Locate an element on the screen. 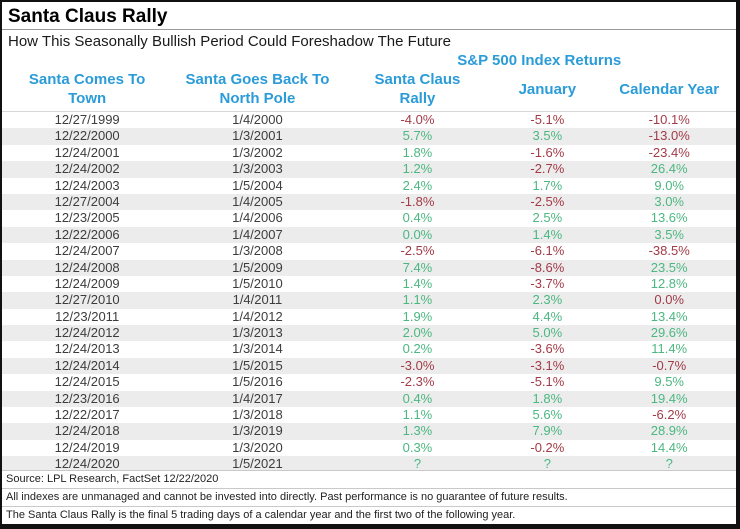  table-row: 12/27/2004 1/4/2005 -1.8% -2.5% 3.0% is located at coordinates (369, 202).